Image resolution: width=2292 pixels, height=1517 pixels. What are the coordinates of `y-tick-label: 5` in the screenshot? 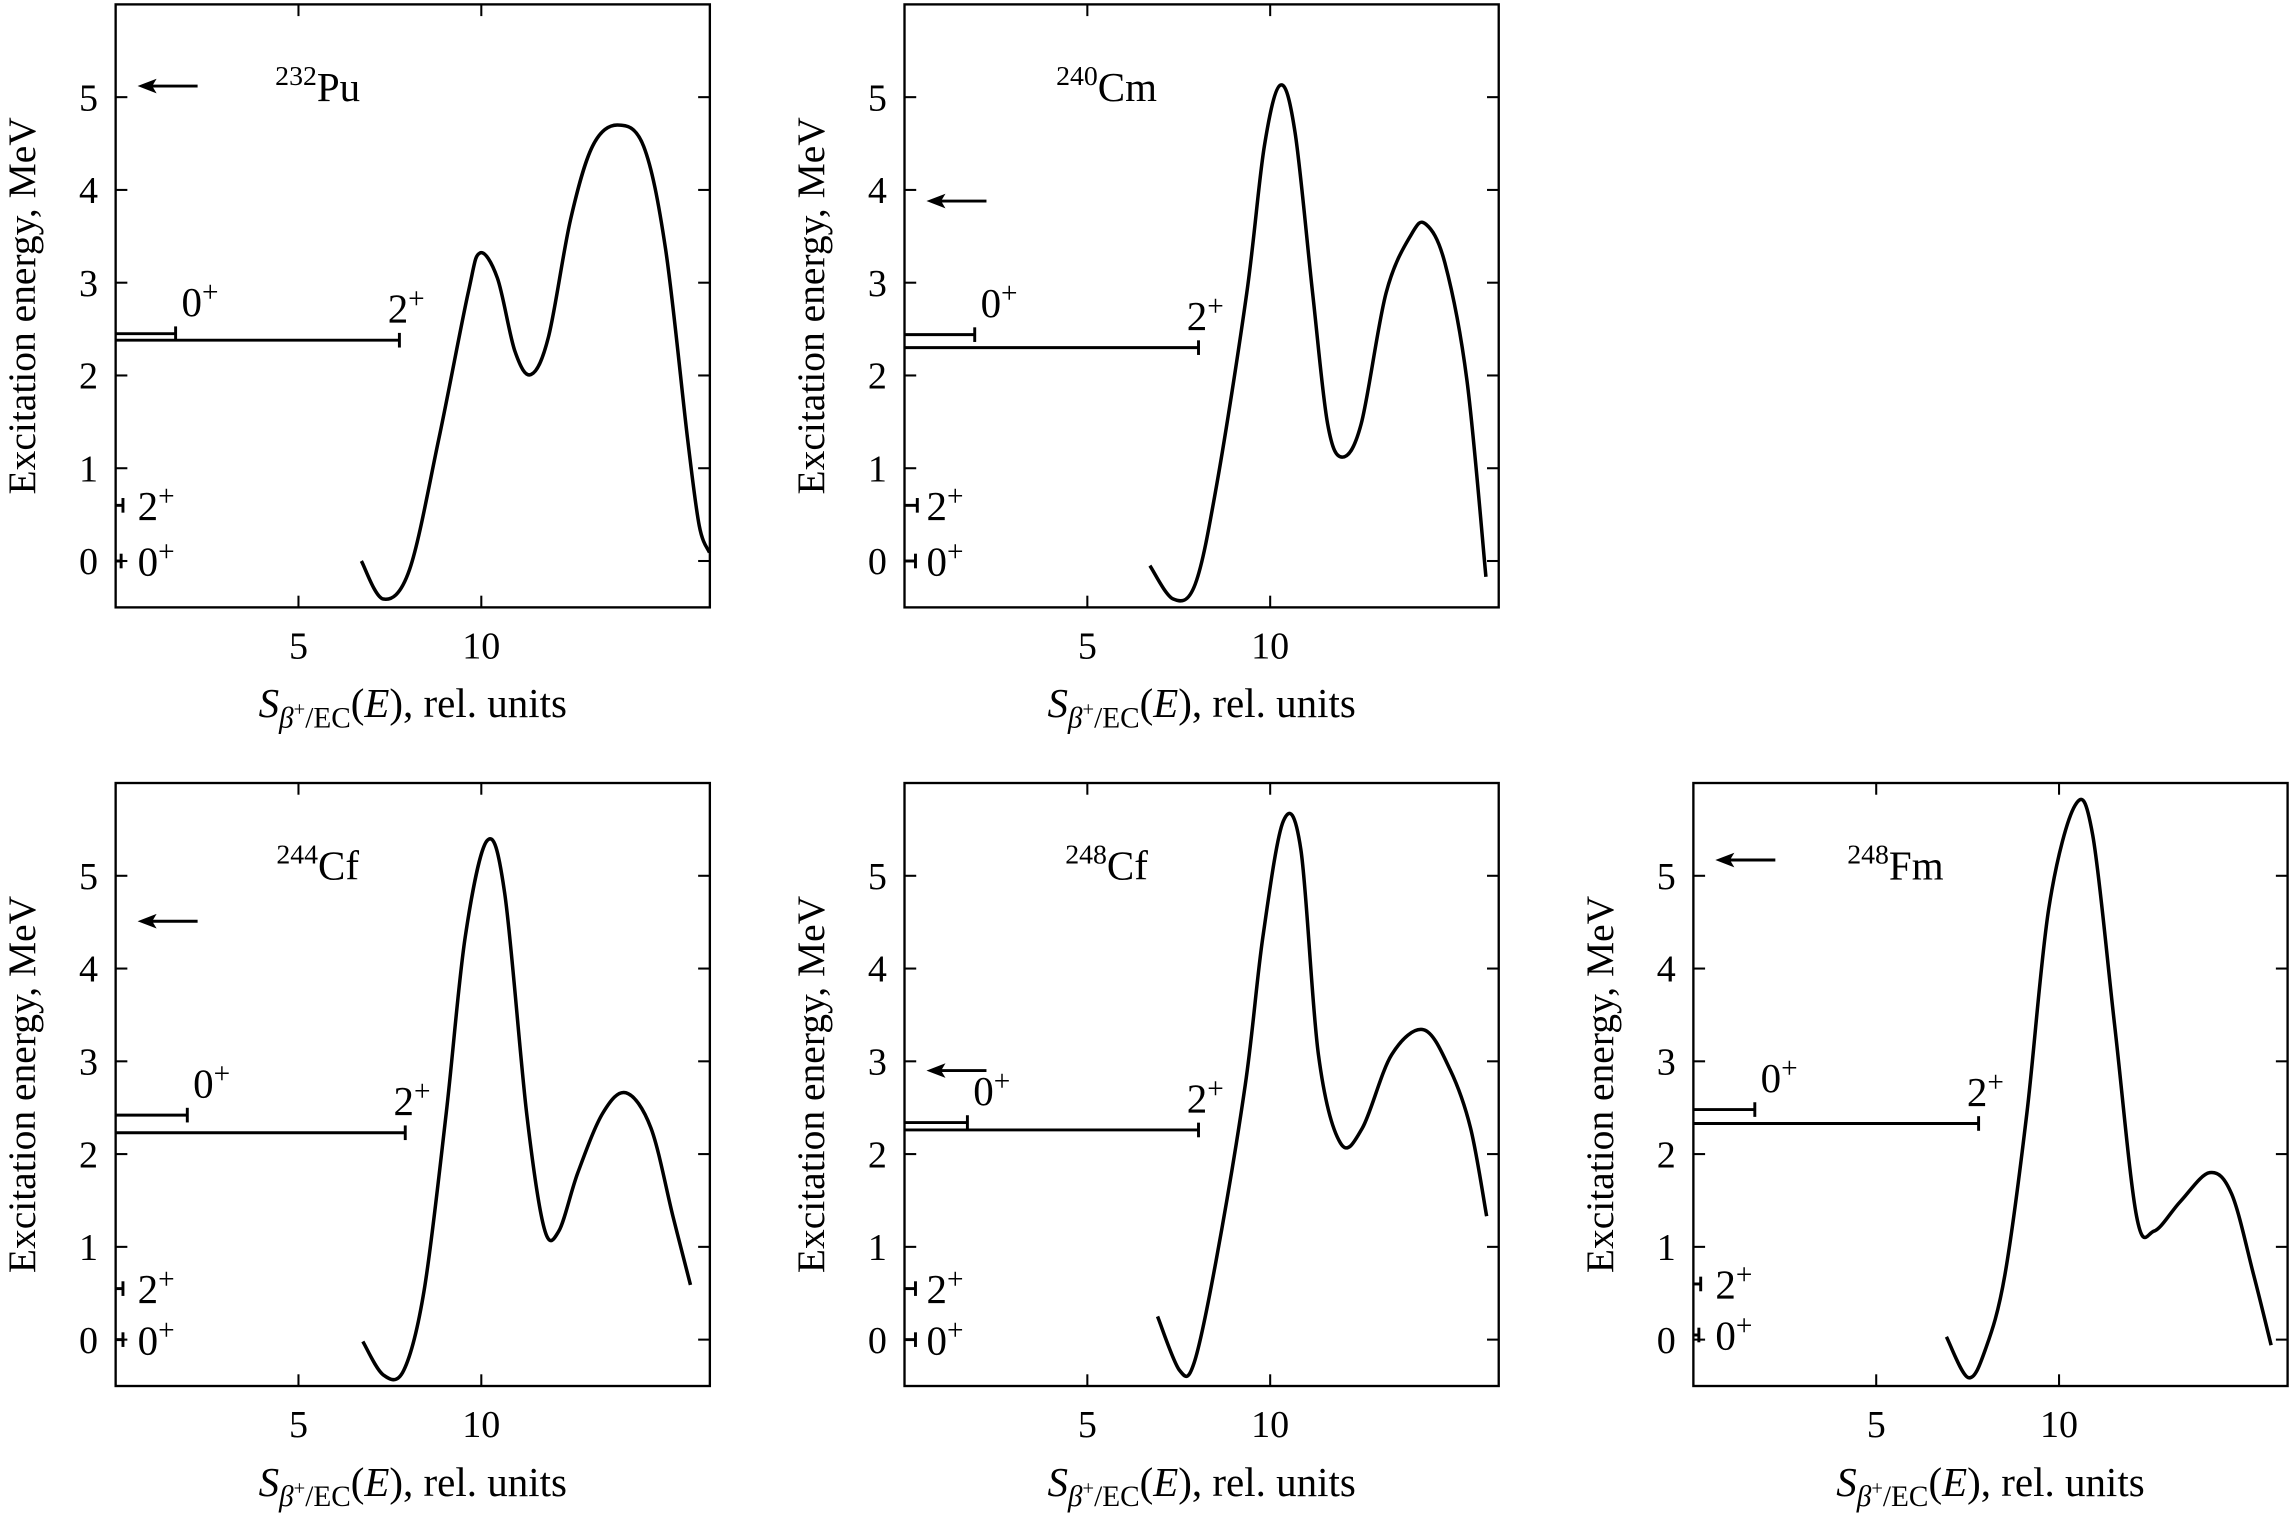 It's located at (88, 877).